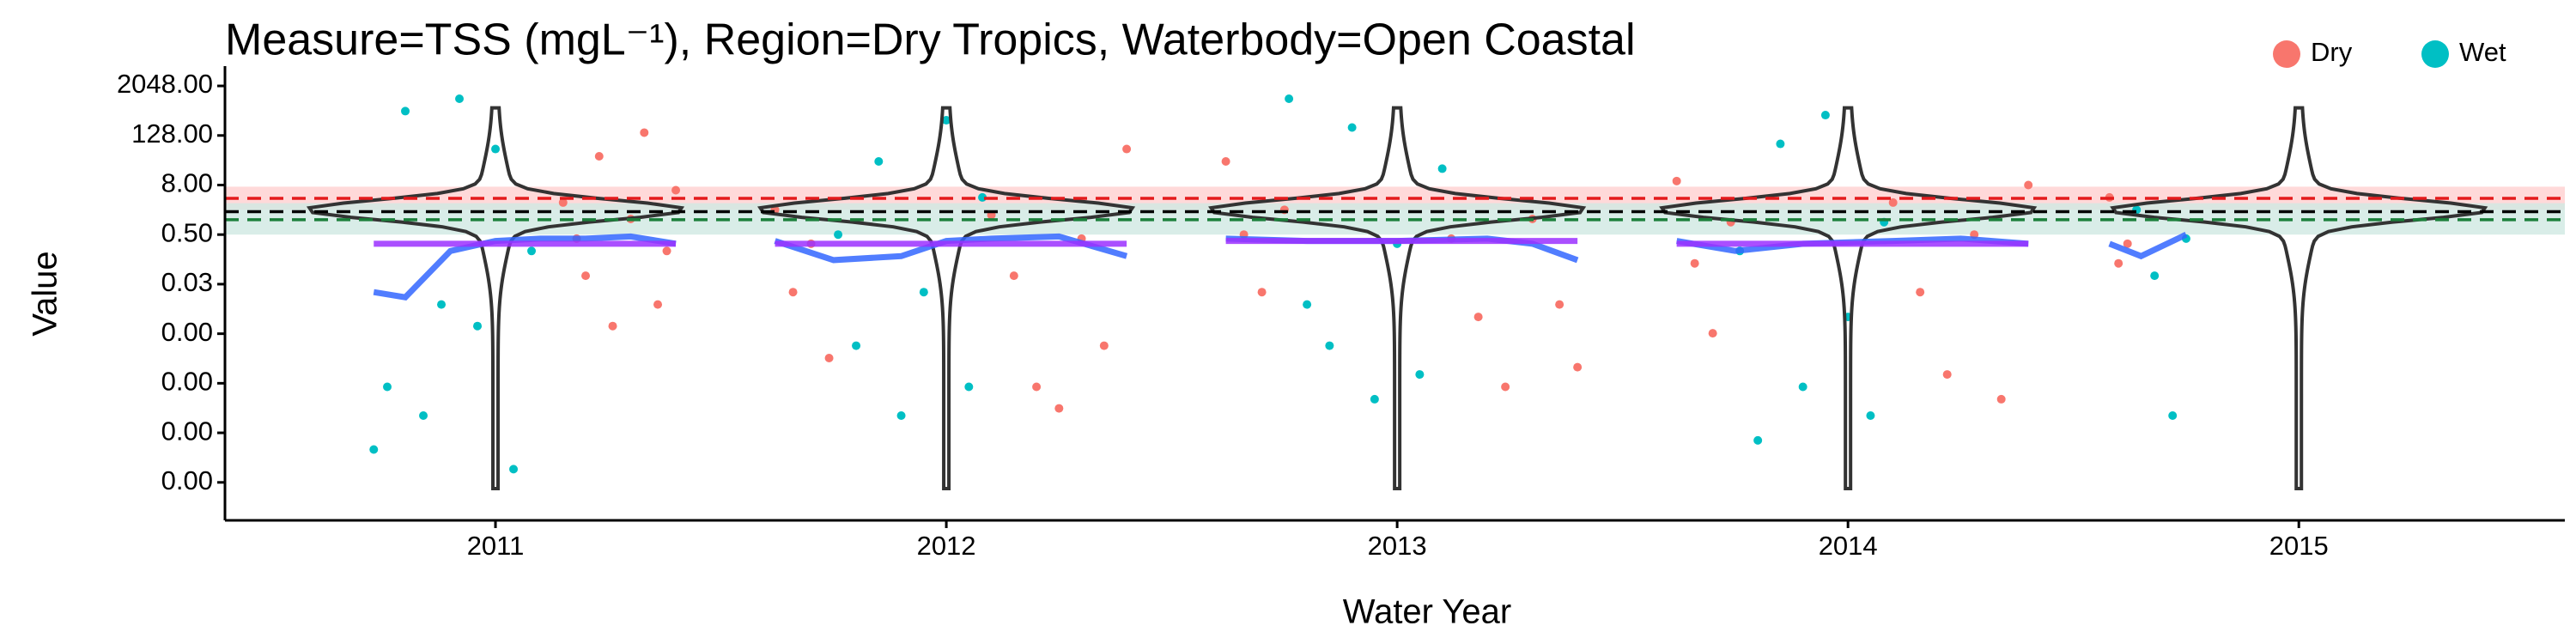  I want to click on x-tick-label: 2015, so click(2299, 546).